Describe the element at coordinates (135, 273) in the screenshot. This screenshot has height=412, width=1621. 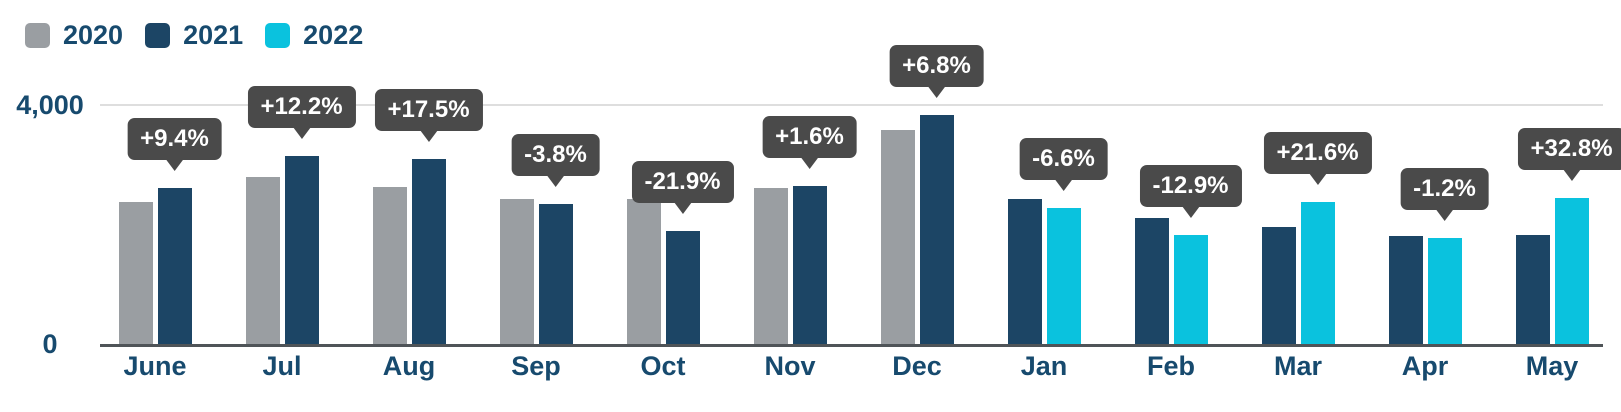
I see `bar-june-2020` at that location.